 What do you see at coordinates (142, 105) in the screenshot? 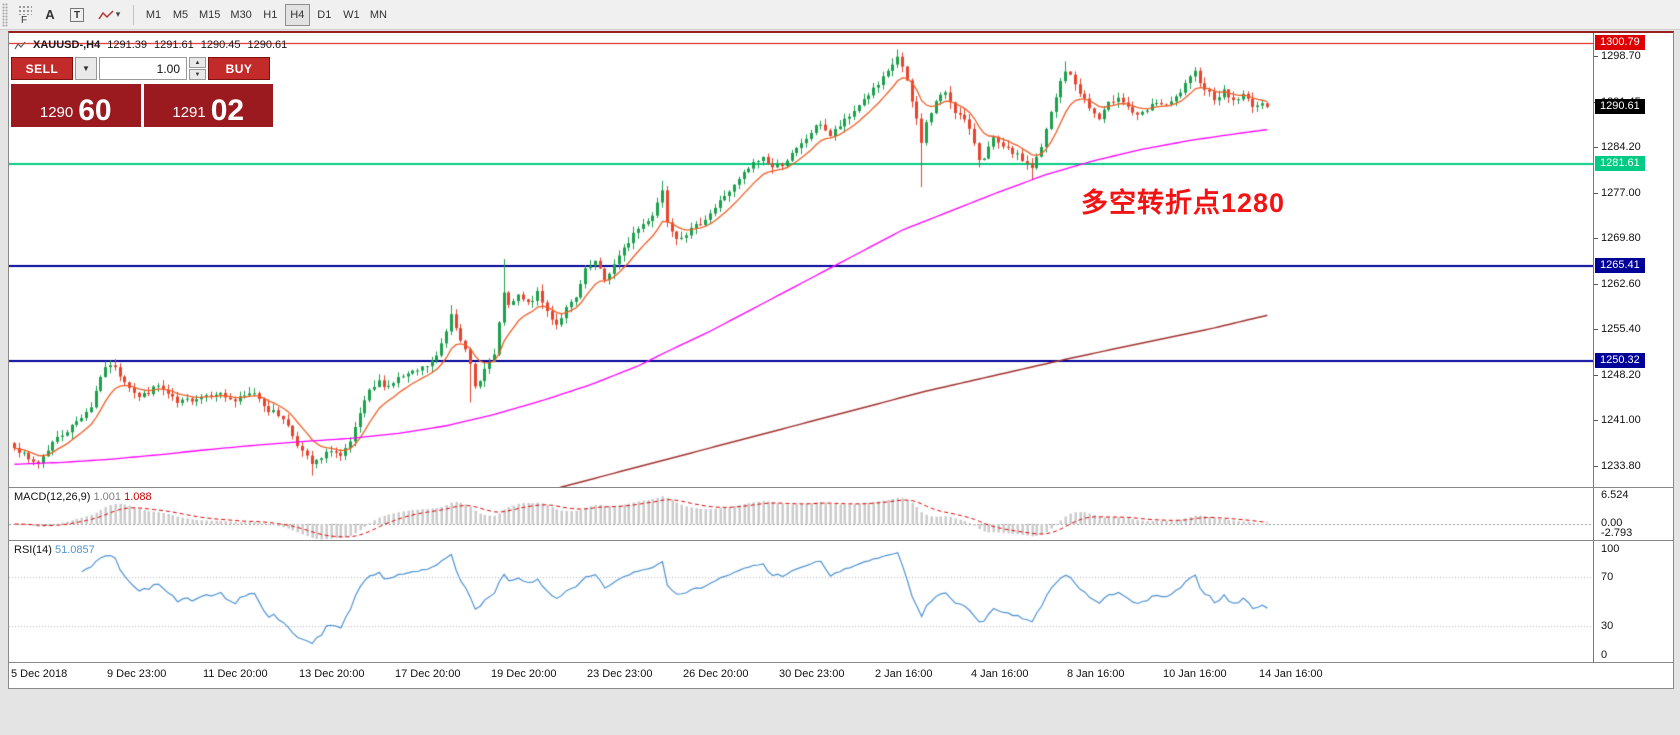
I see `trade-panel-prices: 1290 60 1291 02` at bounding box center [142, 105].